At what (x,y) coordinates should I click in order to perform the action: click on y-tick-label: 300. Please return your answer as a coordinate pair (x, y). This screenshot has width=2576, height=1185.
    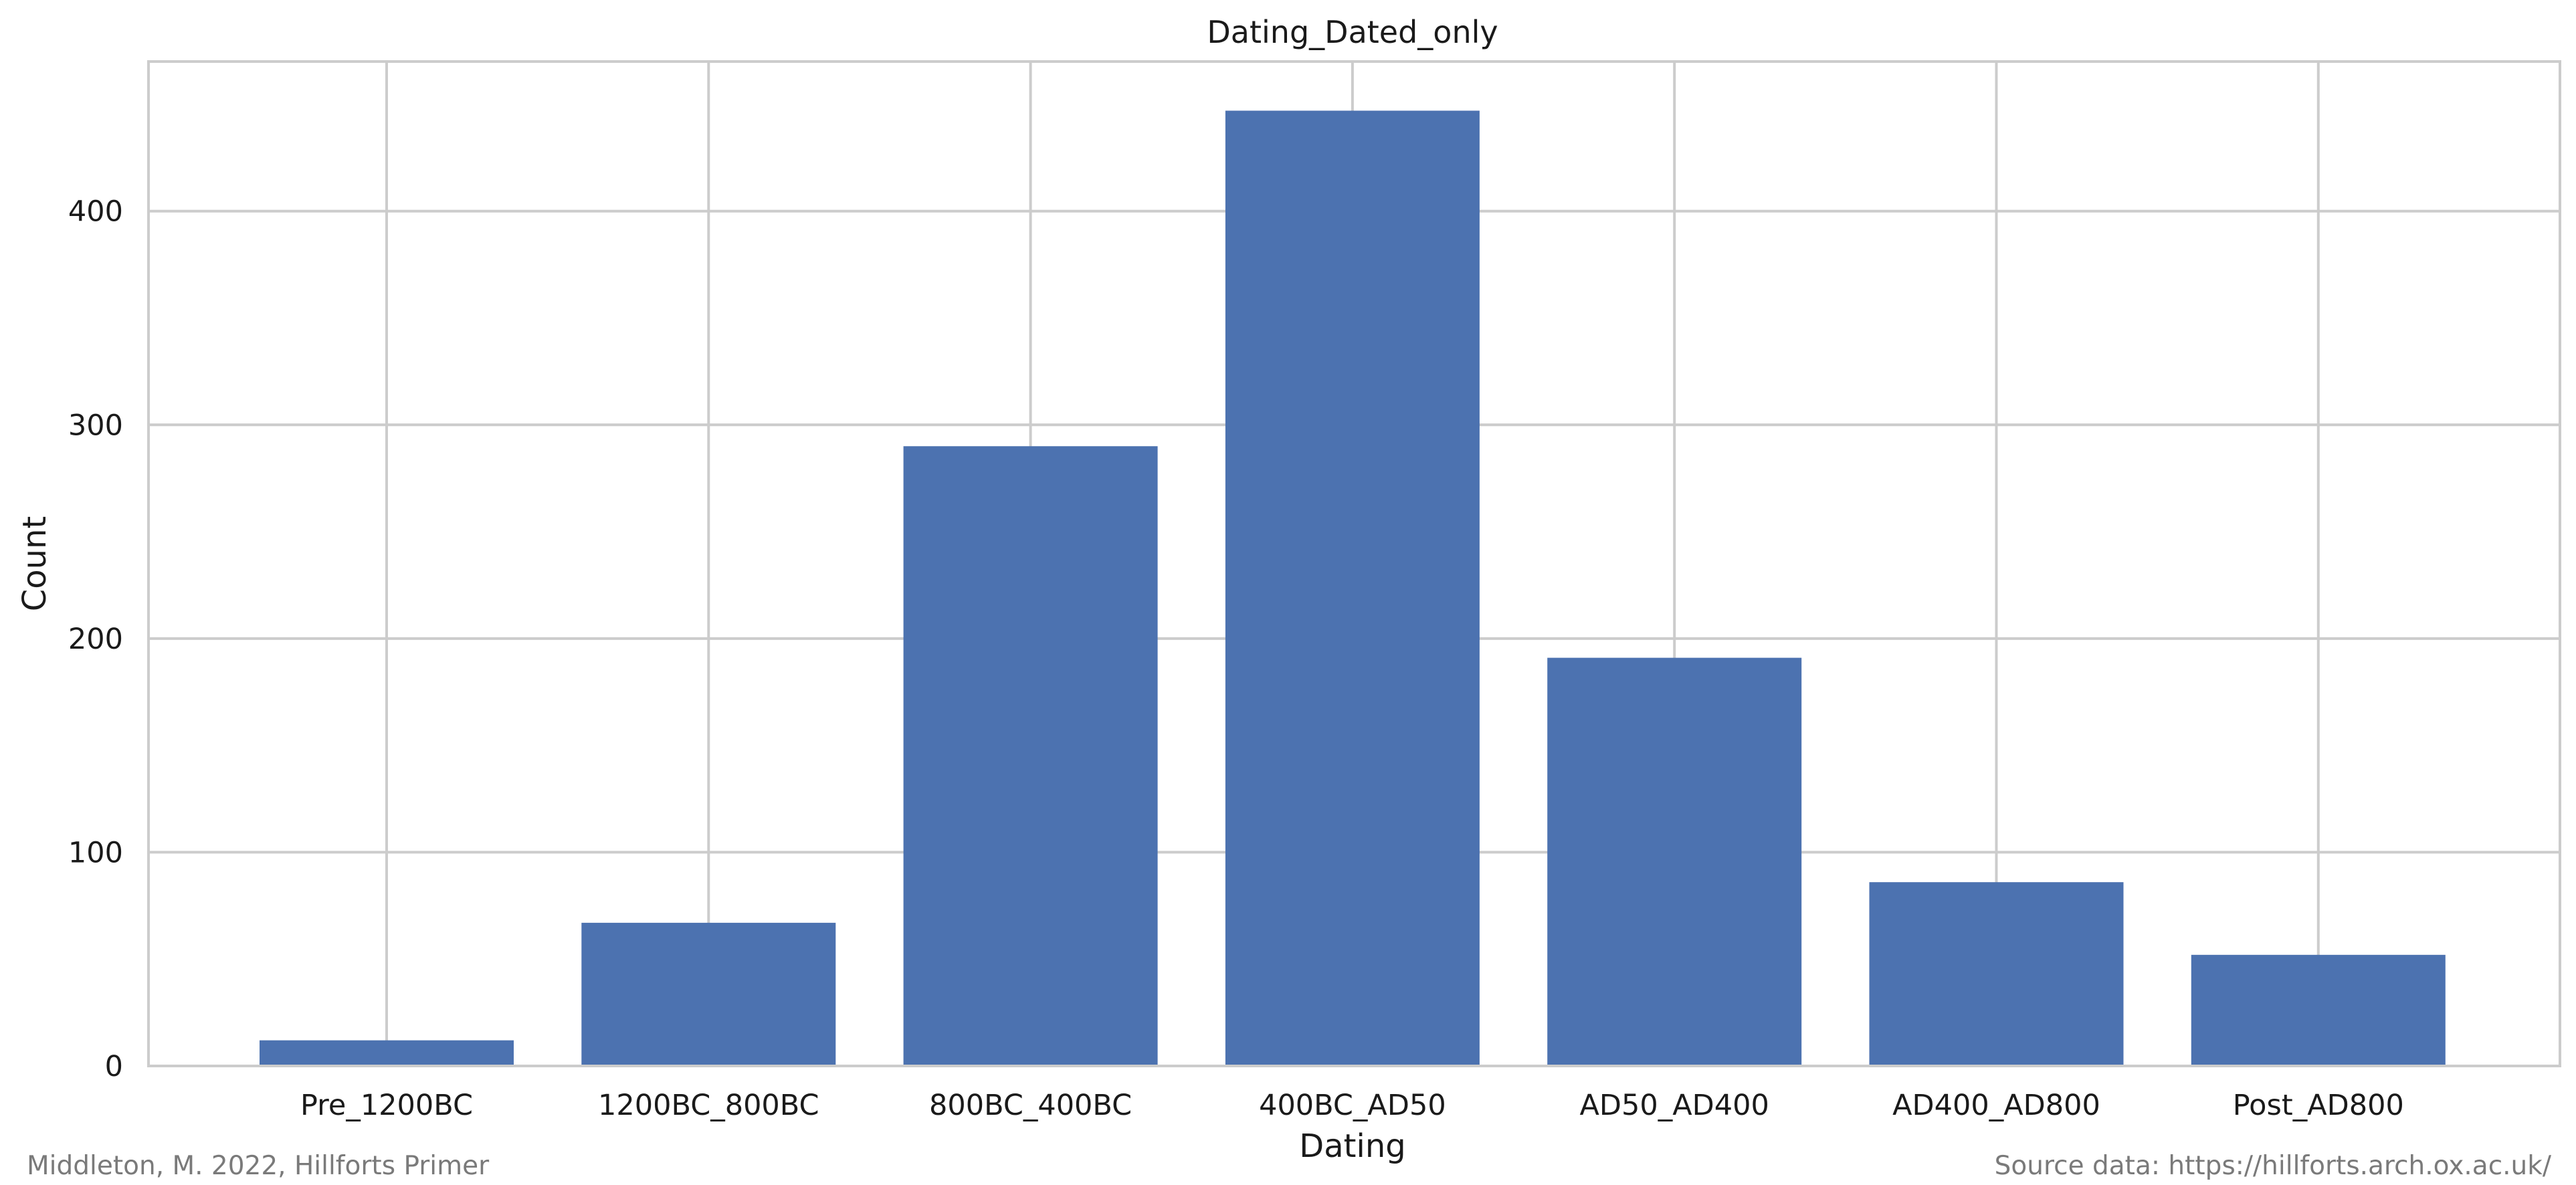
    Looking at the image, I should click on (95, 425).